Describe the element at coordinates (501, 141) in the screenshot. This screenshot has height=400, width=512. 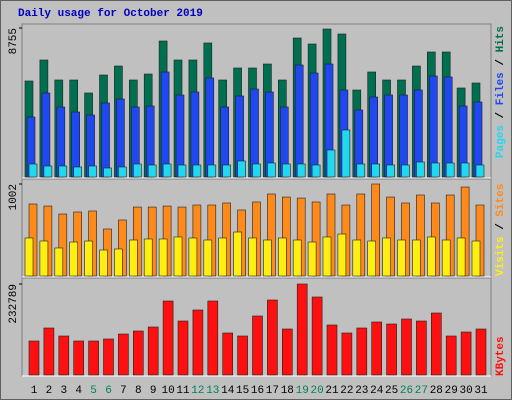
I see `legend-entry: Pages` at that location.